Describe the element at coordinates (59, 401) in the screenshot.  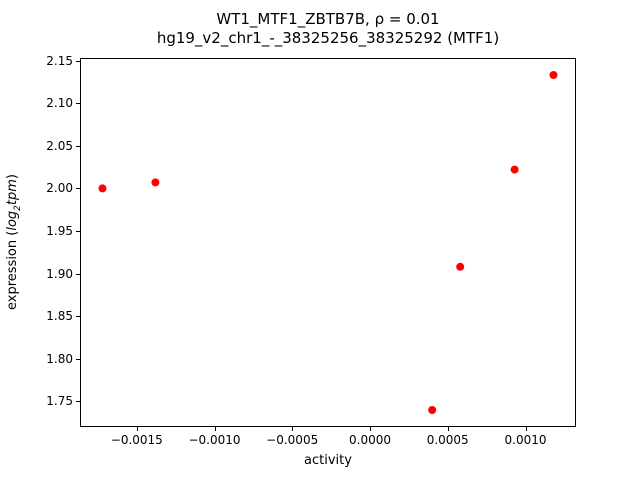
I see `y-tick-label: 1.75` at that location.